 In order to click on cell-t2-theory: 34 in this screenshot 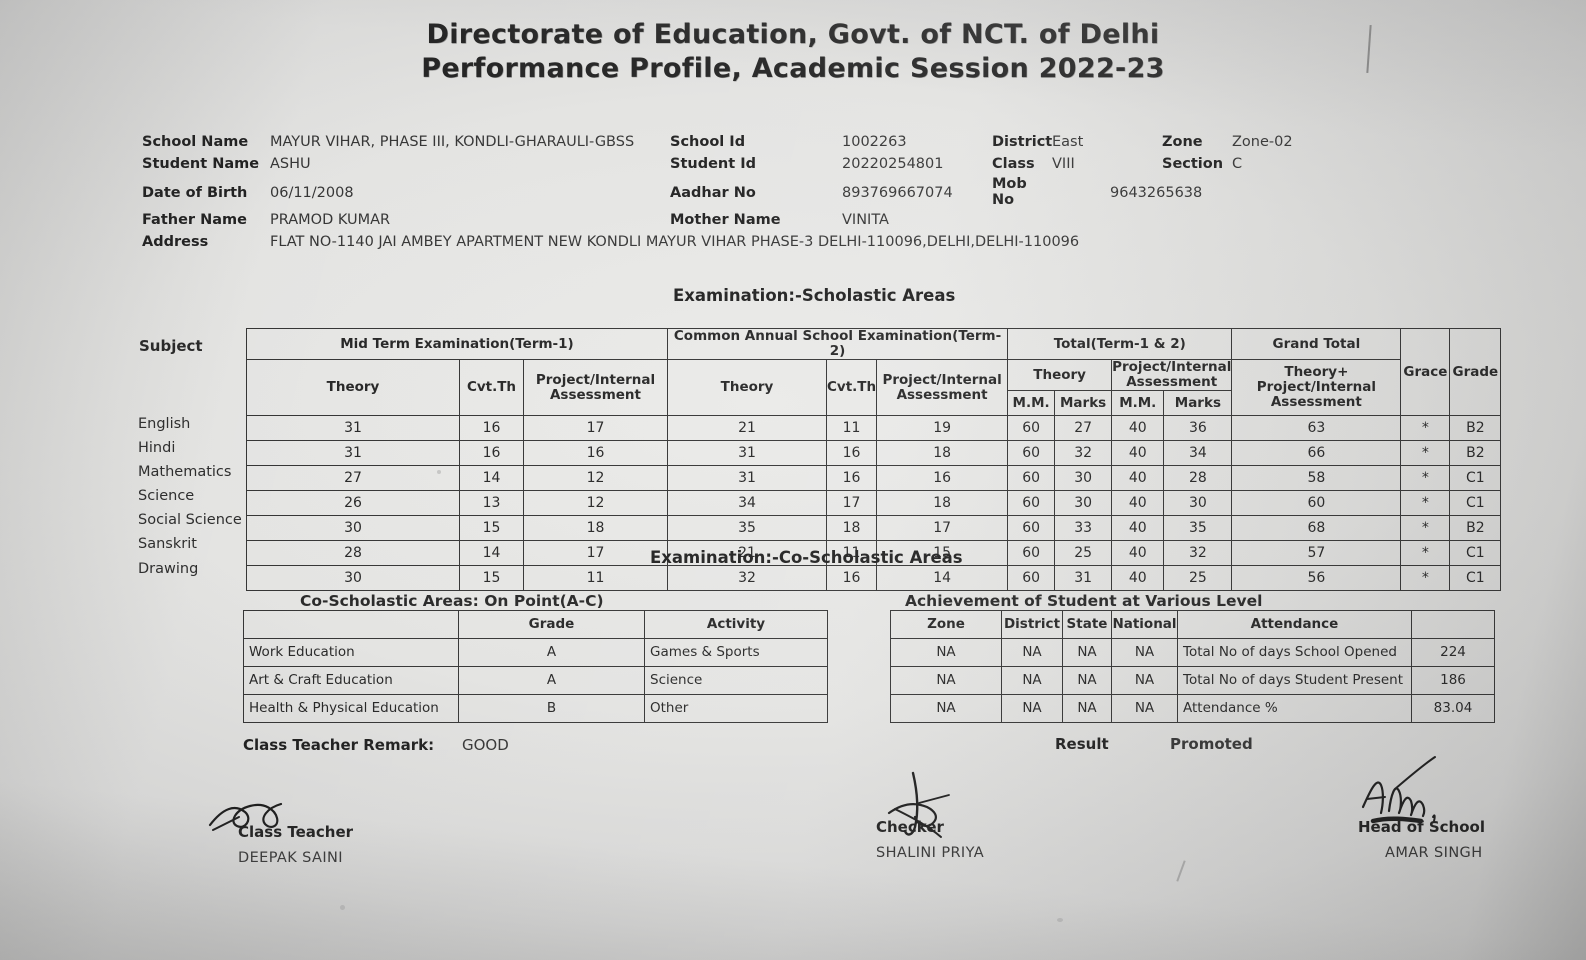, I will do `click(747, 503)`.